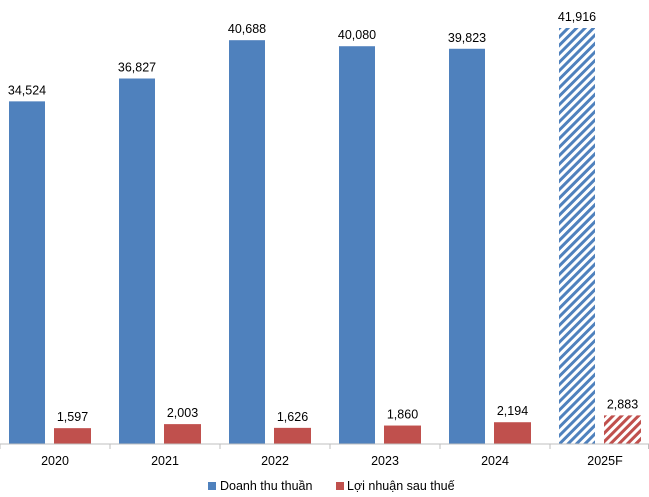 Image resolution: width=649 pixels, height=497 pixels. I want to click on profit-bar-2020, so click(72, 436).